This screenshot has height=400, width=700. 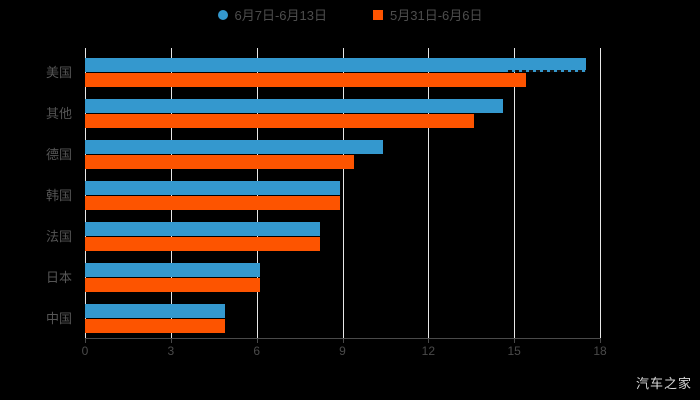 I want to click on watermark-label: 汽车之家, so click(x=663, y=383).